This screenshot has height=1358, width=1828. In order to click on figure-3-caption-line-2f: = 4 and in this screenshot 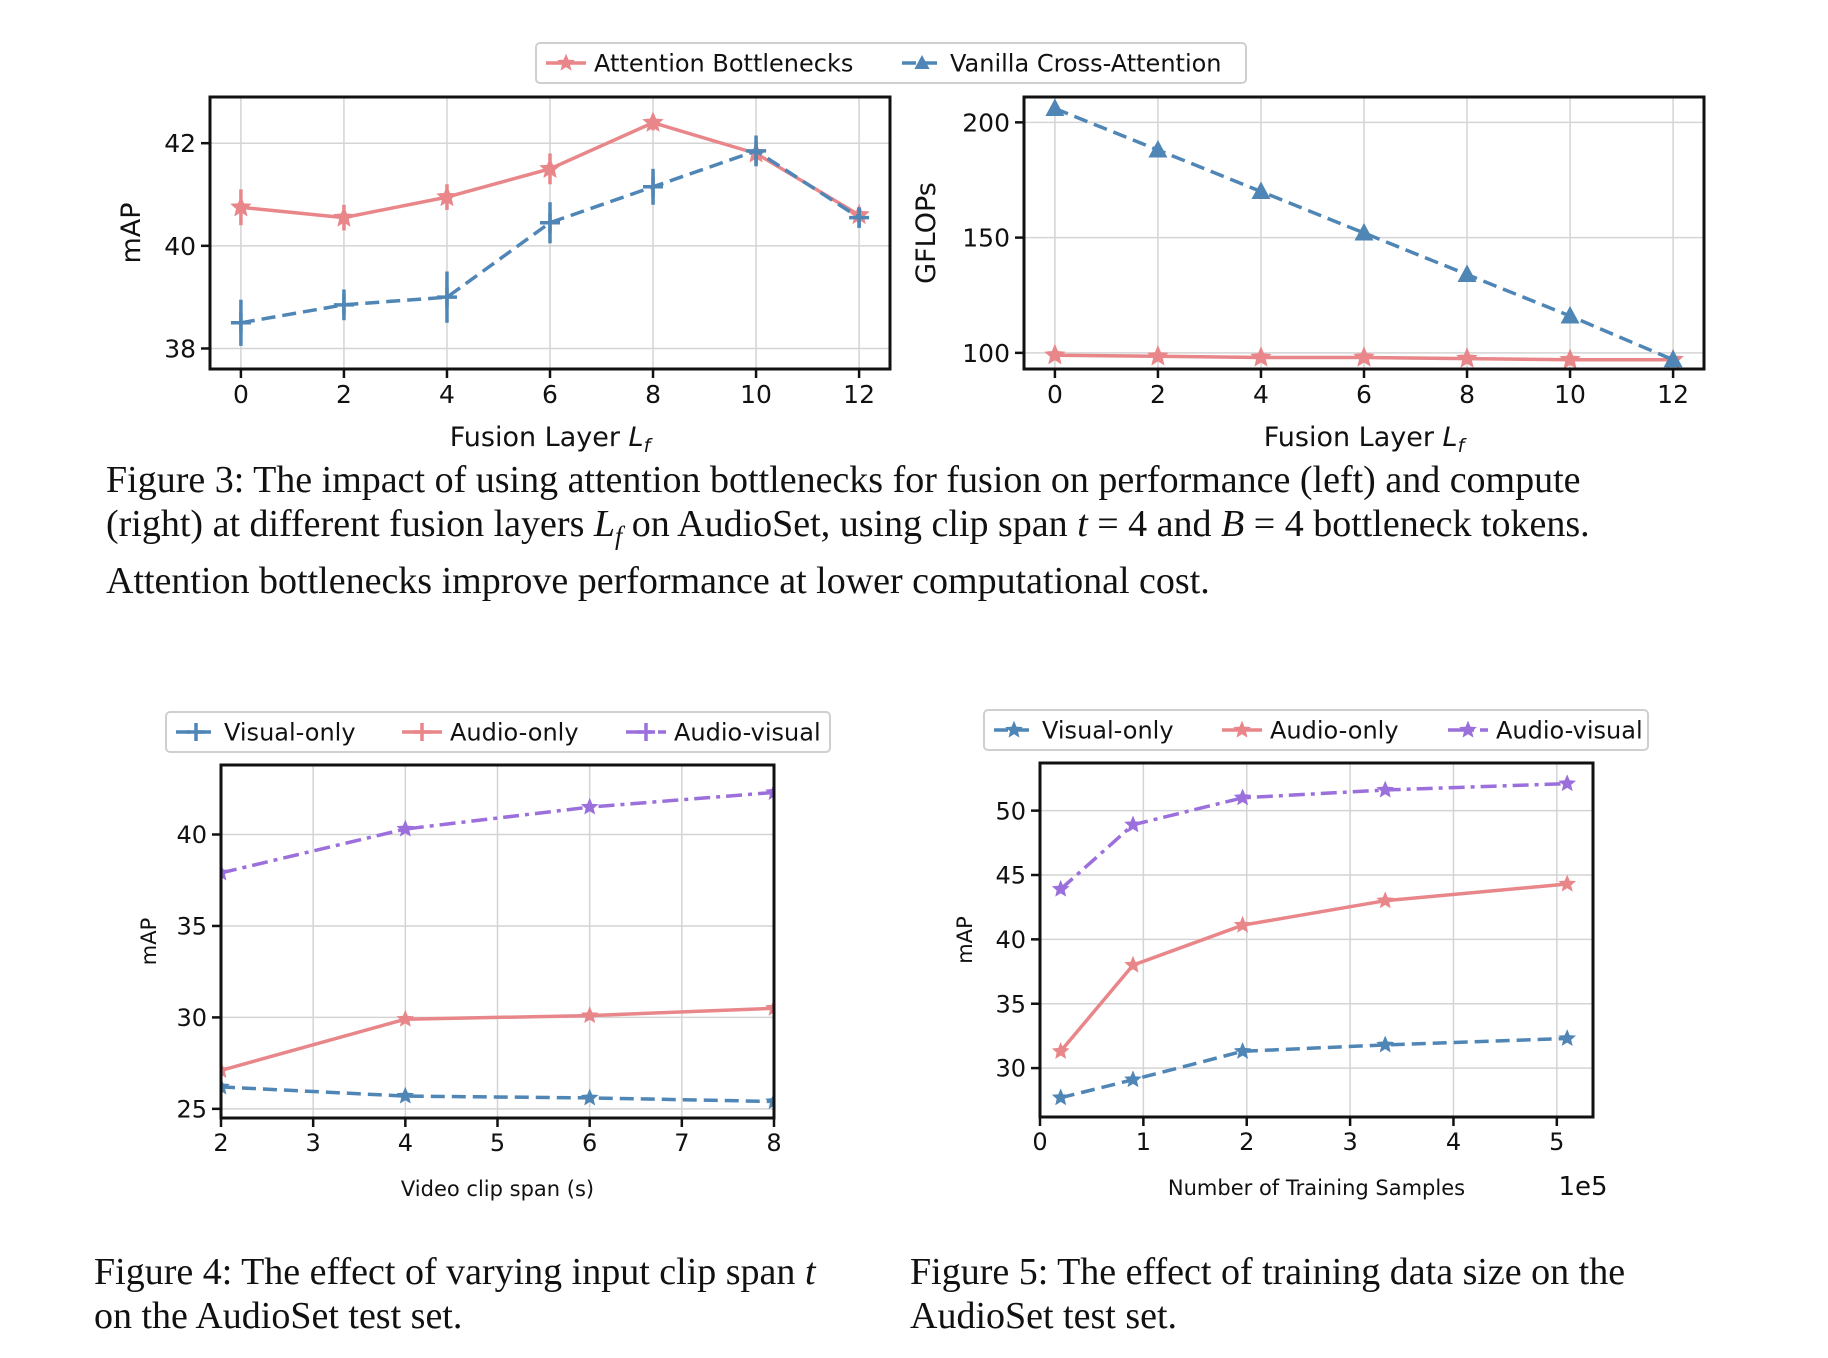, I will do `click(1154, 524)`.